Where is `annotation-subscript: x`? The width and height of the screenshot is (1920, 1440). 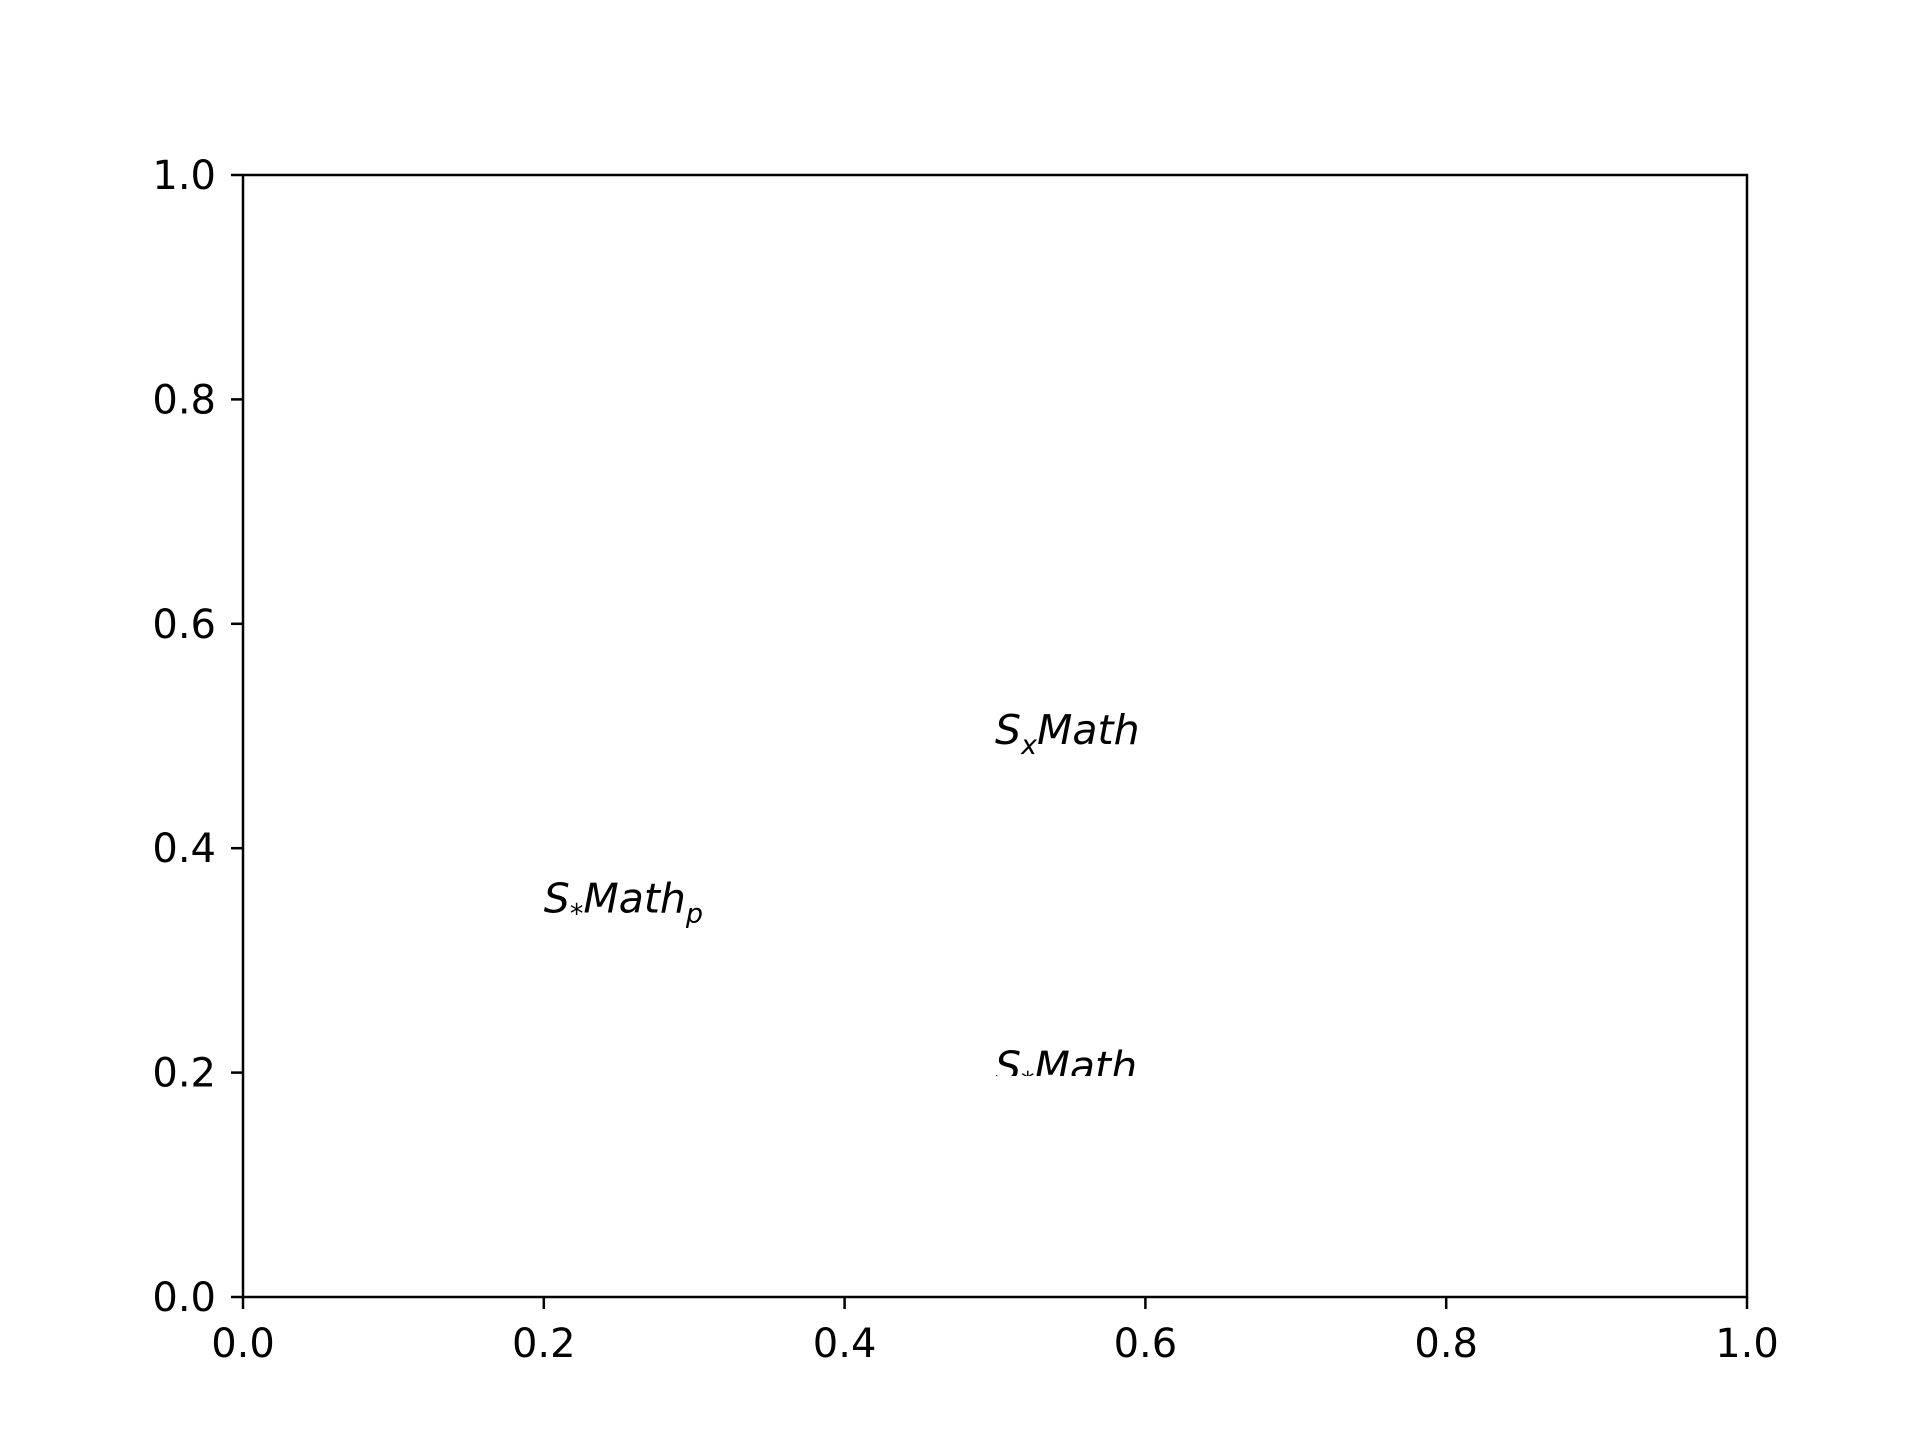
annotation-subscript: x is located at coordinates (1029, 745).